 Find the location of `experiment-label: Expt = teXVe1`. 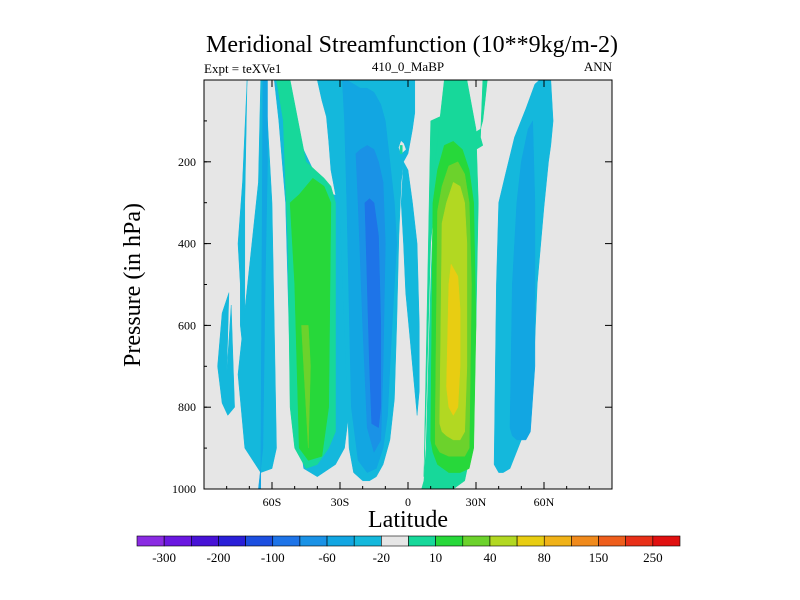

experiment-label: Expt = teXVe1 is located at coordinates (242, 68).